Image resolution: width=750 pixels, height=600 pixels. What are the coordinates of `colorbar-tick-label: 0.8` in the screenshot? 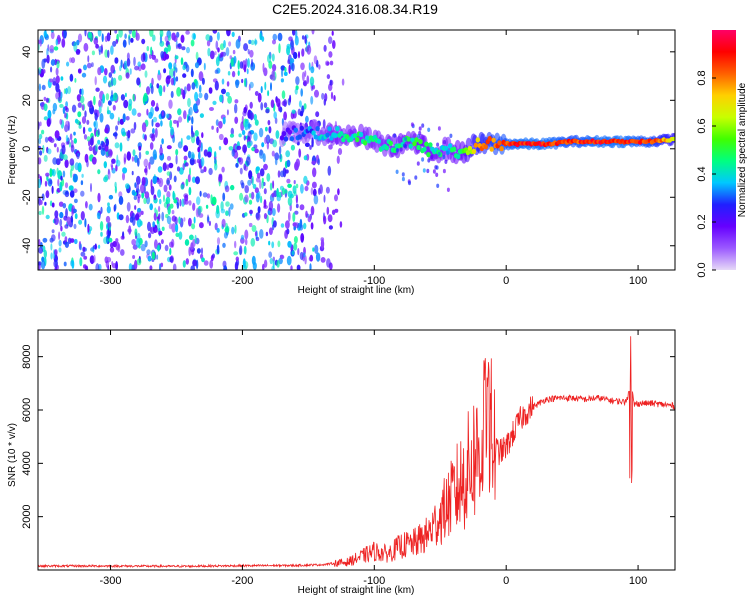 It's located at (702, 77).